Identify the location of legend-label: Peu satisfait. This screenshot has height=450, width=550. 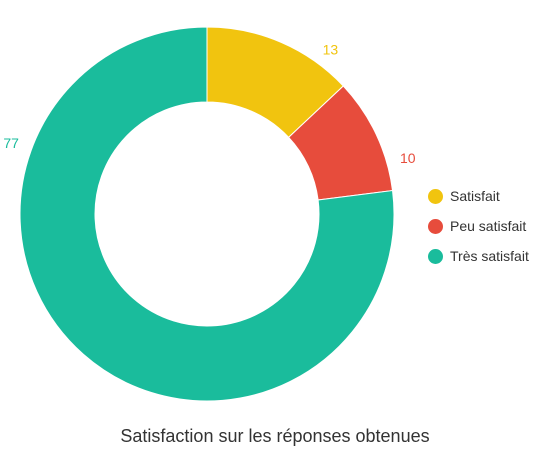
(488, 226).